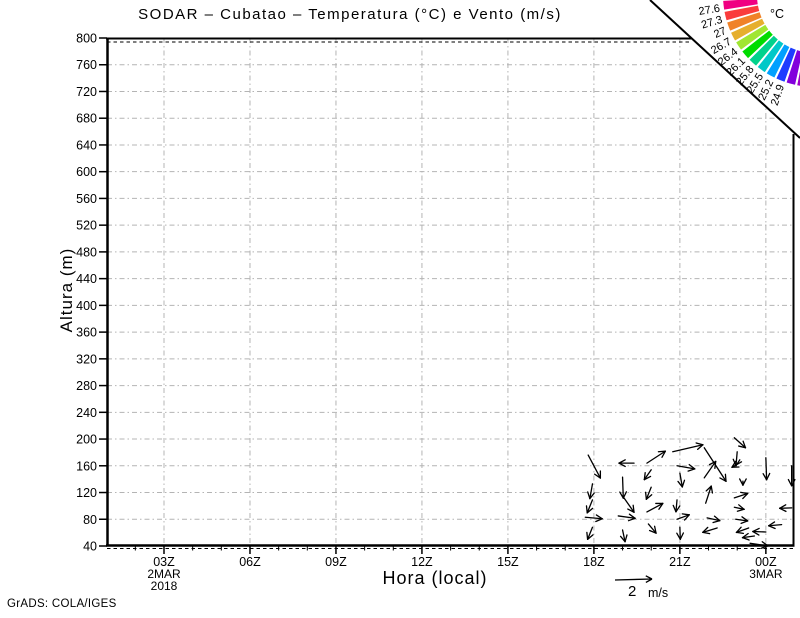 Image resolution: width=800 pixels, height=618 pixels. I want to click on colorbar-tick-label: 27.3, so click(712, 23).